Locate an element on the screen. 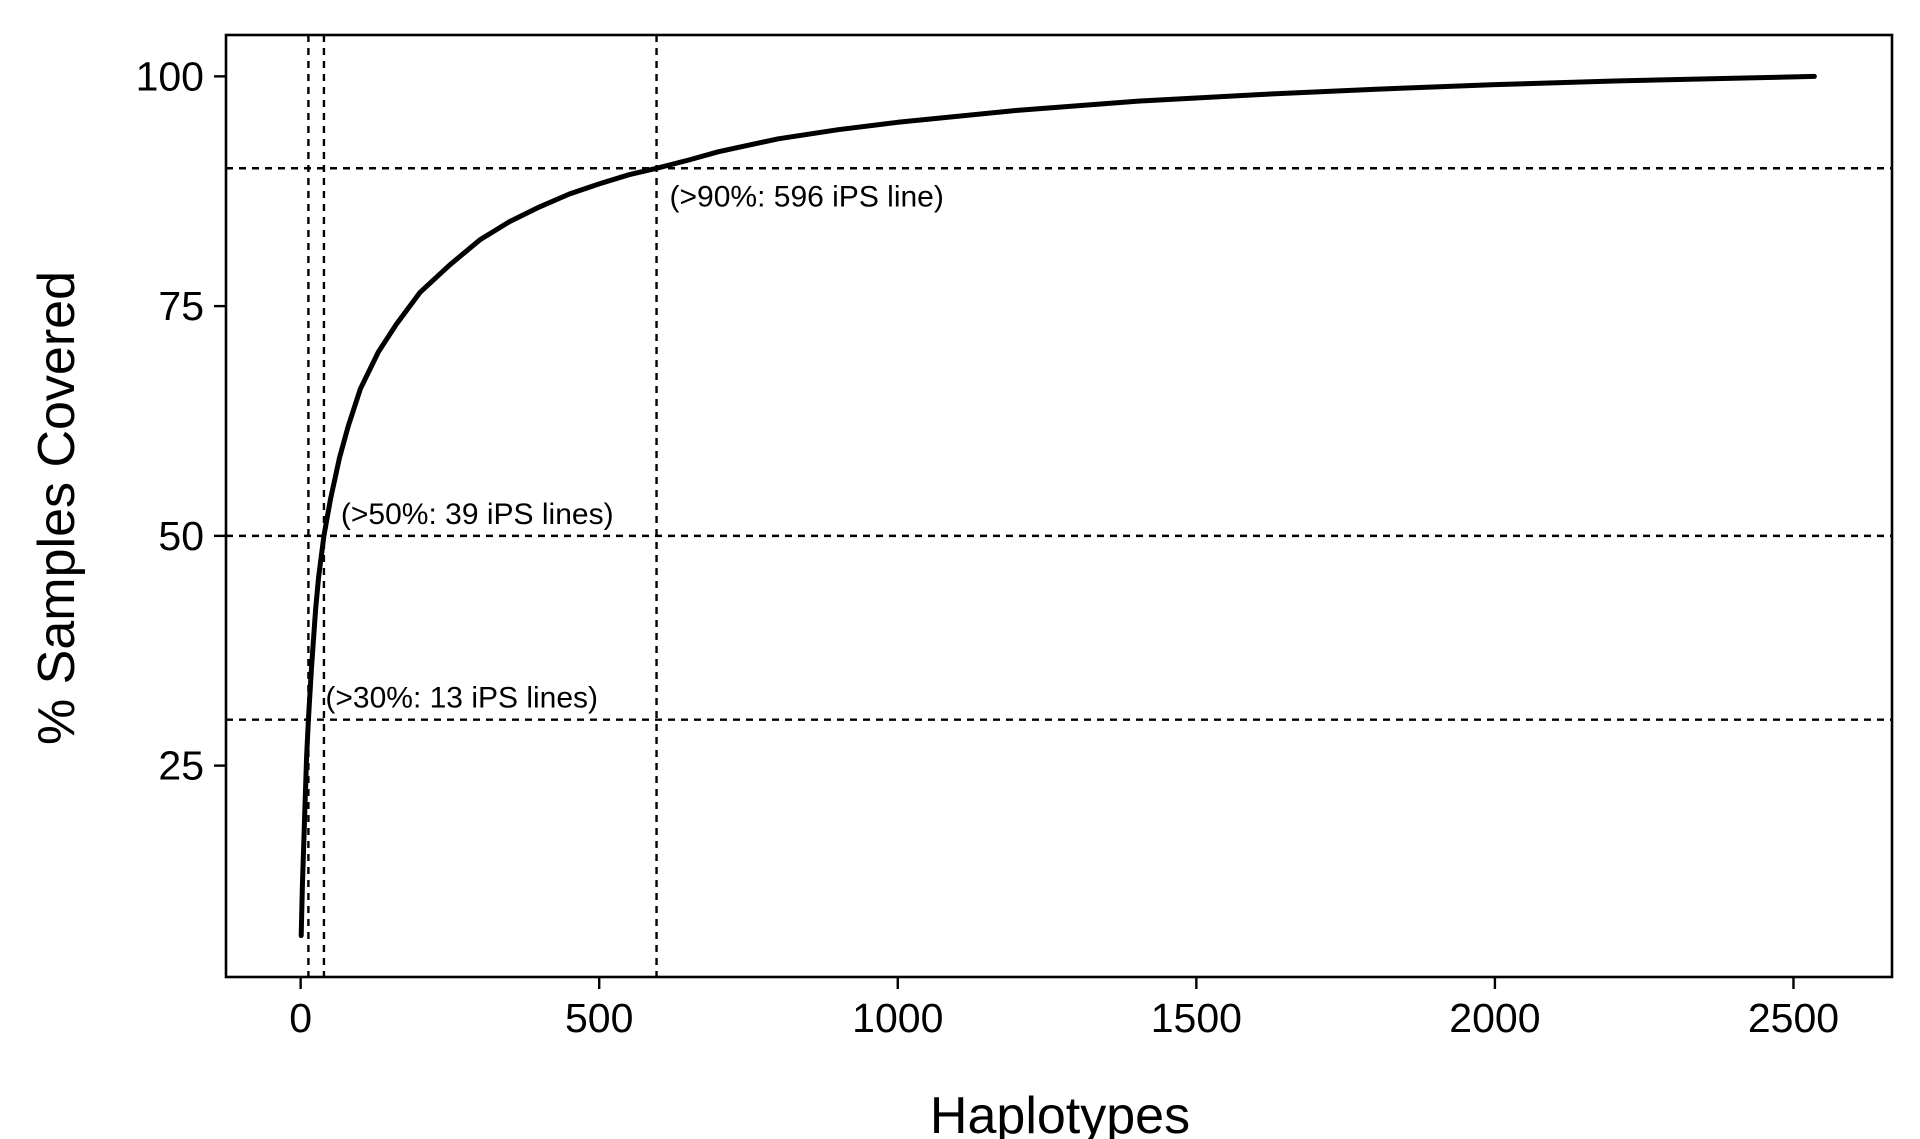 Image resolution: width=1920 pixels, height=1139 pixels. annotation-label-1: (>50%: 39 iPS lines) is located at coordinates (477, 514).